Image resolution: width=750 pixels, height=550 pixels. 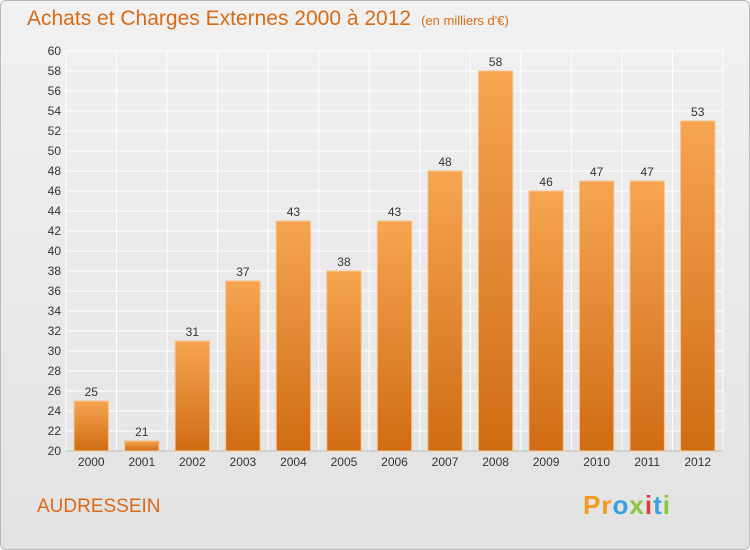 What do you see at coordinates (91, 462) in the screenshot?
I see `x-tick-label: 2000` at bounding box center [91, 462].